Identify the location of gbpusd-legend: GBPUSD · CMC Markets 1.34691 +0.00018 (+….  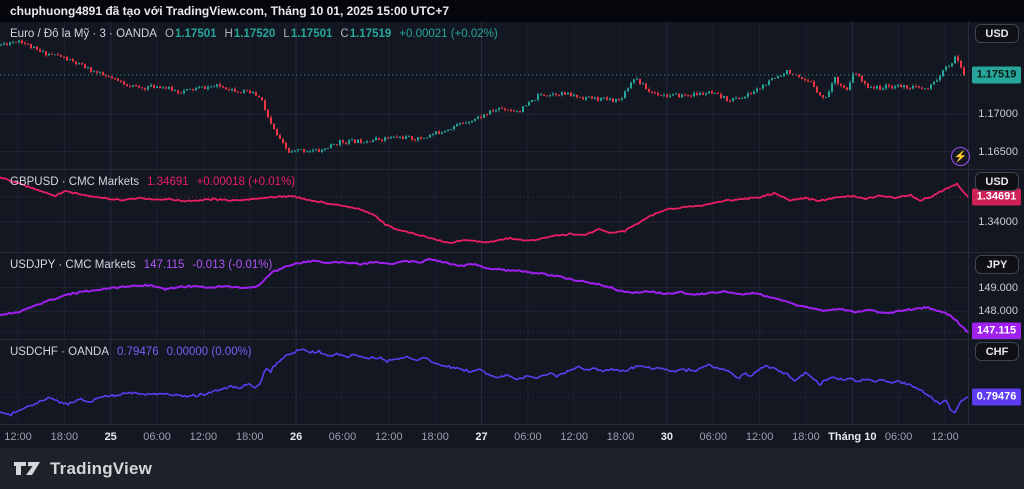
(152, 182).